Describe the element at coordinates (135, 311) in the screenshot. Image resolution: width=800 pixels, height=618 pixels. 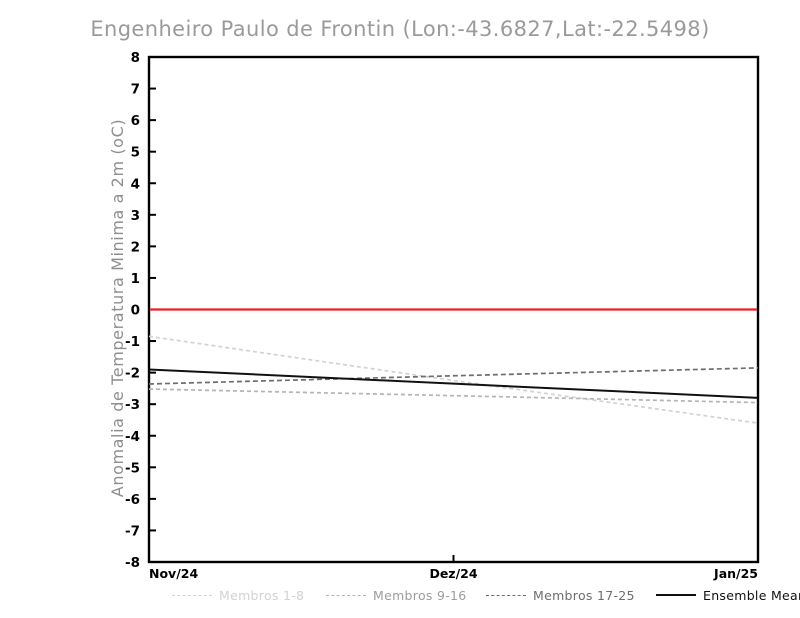
I see `y-tick-label: 0` at that location.